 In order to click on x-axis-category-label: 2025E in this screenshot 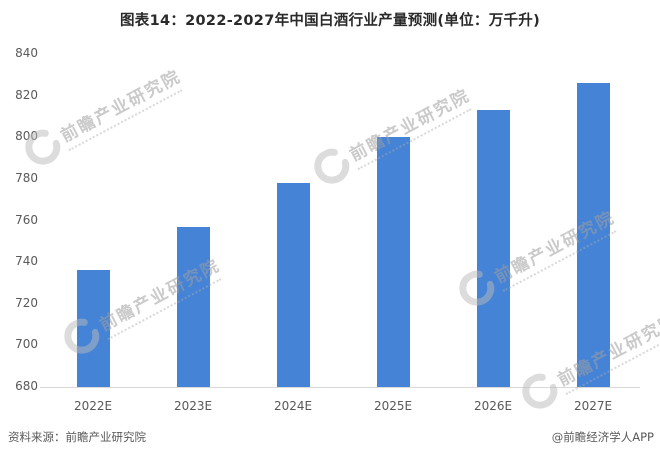, I will do `click(393, 406)`.